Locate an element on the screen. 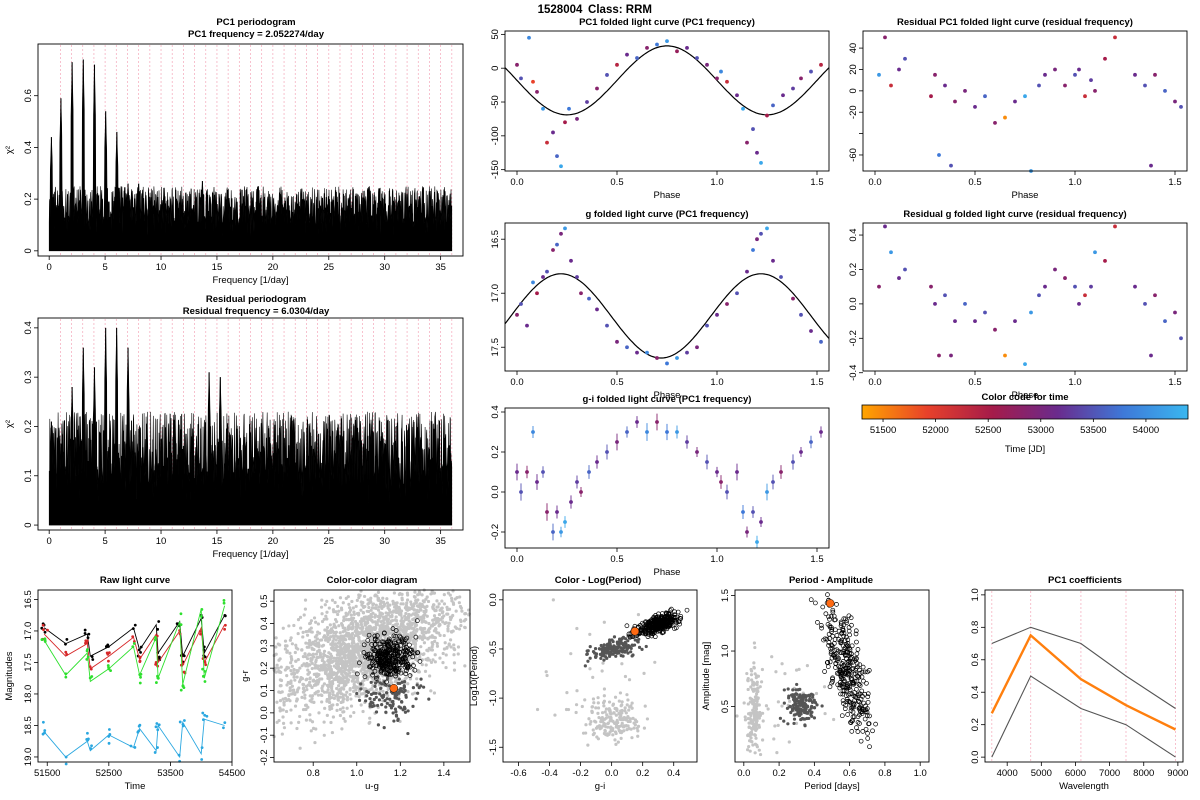 Image resolution: width=1200 pixels, height=800 pixels. residual-periodogram-xtick-label: 0 is located at coordinates (49, 541).